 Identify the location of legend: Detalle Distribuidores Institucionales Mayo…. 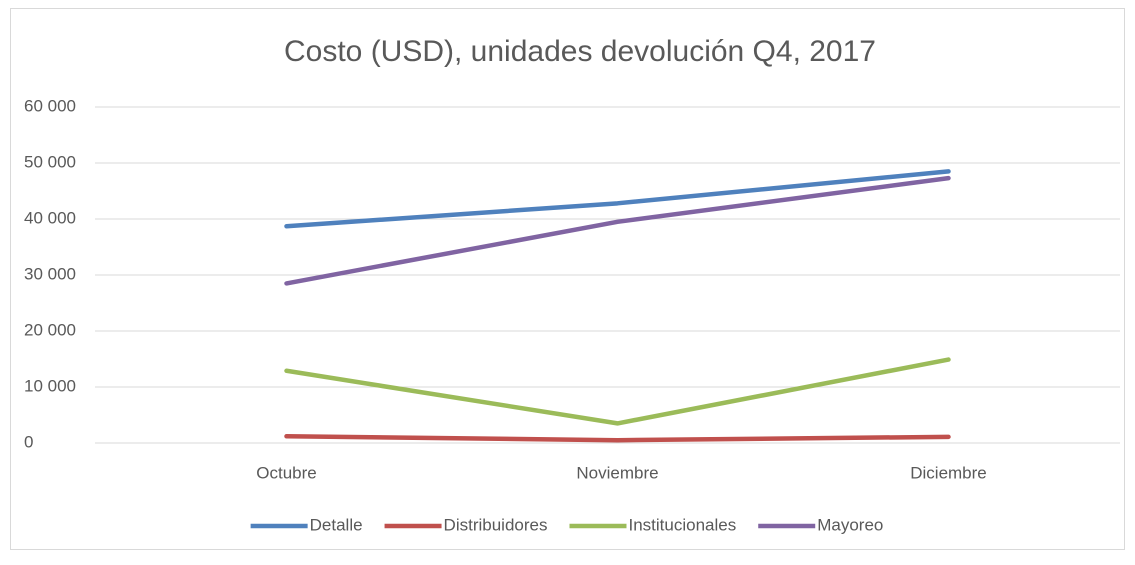
(566, 524).